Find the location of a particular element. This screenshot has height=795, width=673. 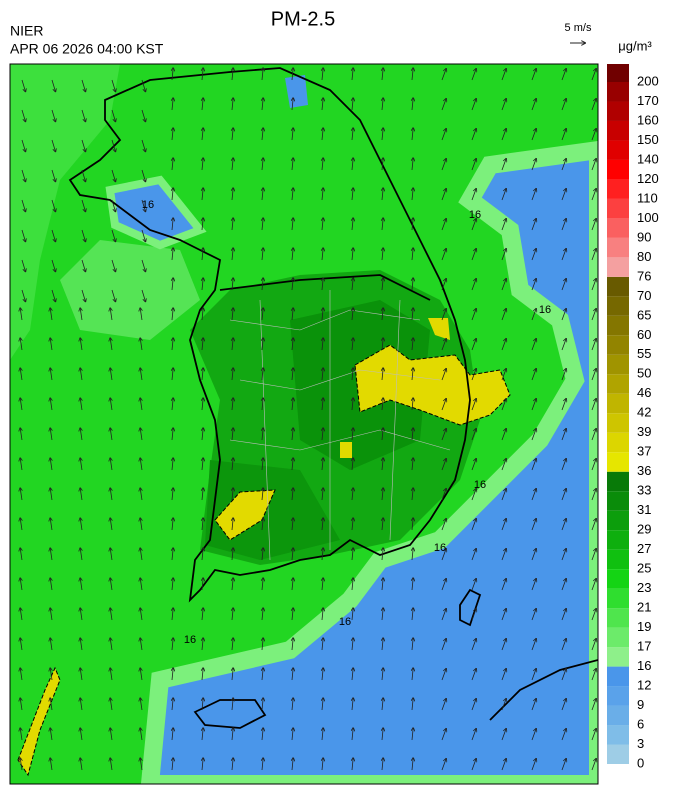

datetime: APR 06 2026 04:00 KST is located at coordinates (87, 49).